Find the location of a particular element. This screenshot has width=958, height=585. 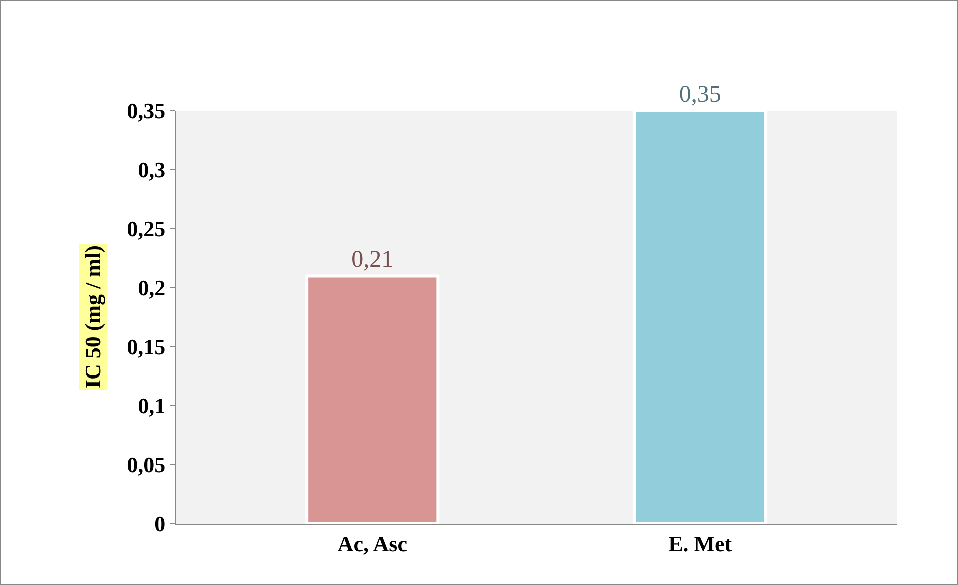

y-tick-label: 0,2 is located at coordinates (152, 288).